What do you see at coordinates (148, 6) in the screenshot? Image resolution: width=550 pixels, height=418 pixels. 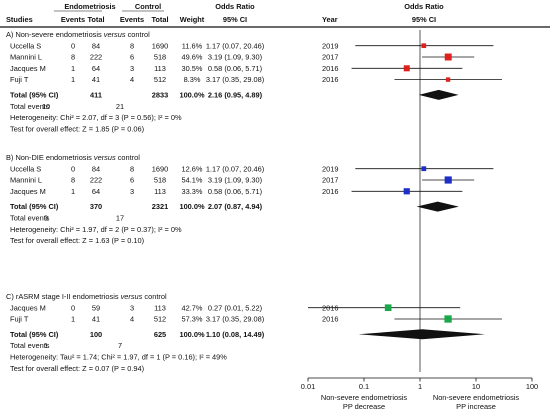 I see `group2-header: Control` at bounding box center [148, 6].